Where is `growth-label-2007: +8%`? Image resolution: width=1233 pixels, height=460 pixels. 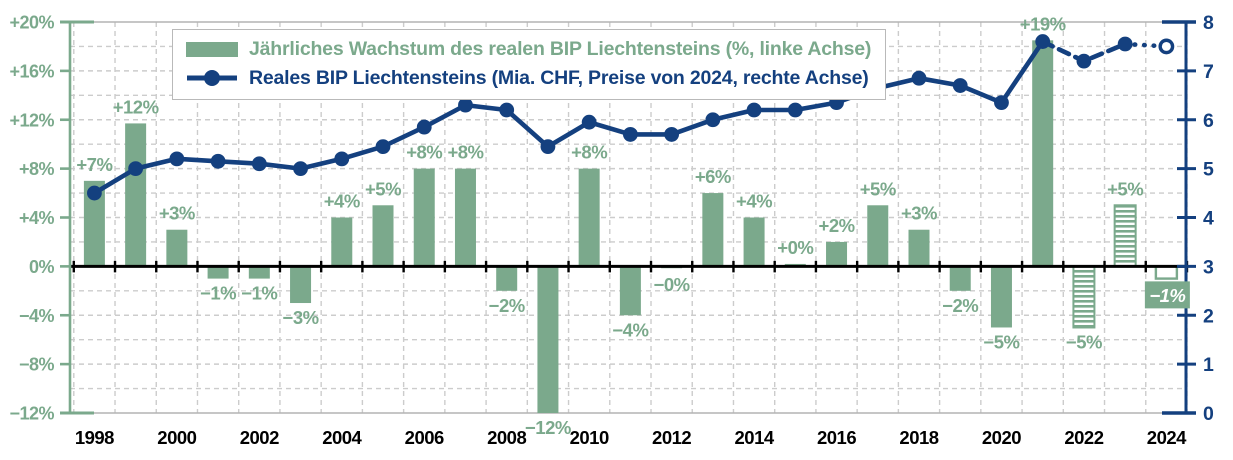
growth-label-2007: +8% is located at coordinates (465, 152).